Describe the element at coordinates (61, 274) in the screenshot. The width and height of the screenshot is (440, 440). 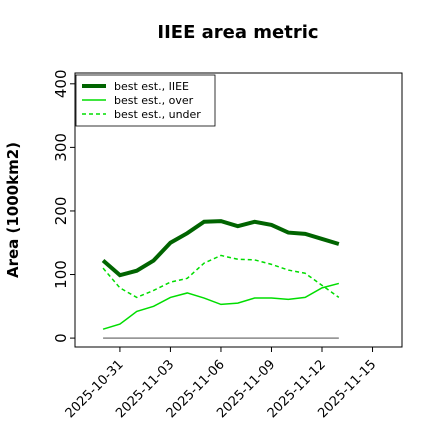
I see `y-tick-label: 100` at that location.